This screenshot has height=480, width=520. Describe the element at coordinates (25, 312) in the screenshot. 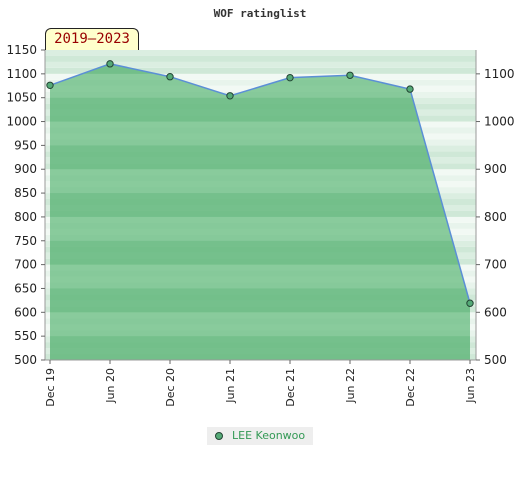

I see `y-tick-label: 600` at that location.